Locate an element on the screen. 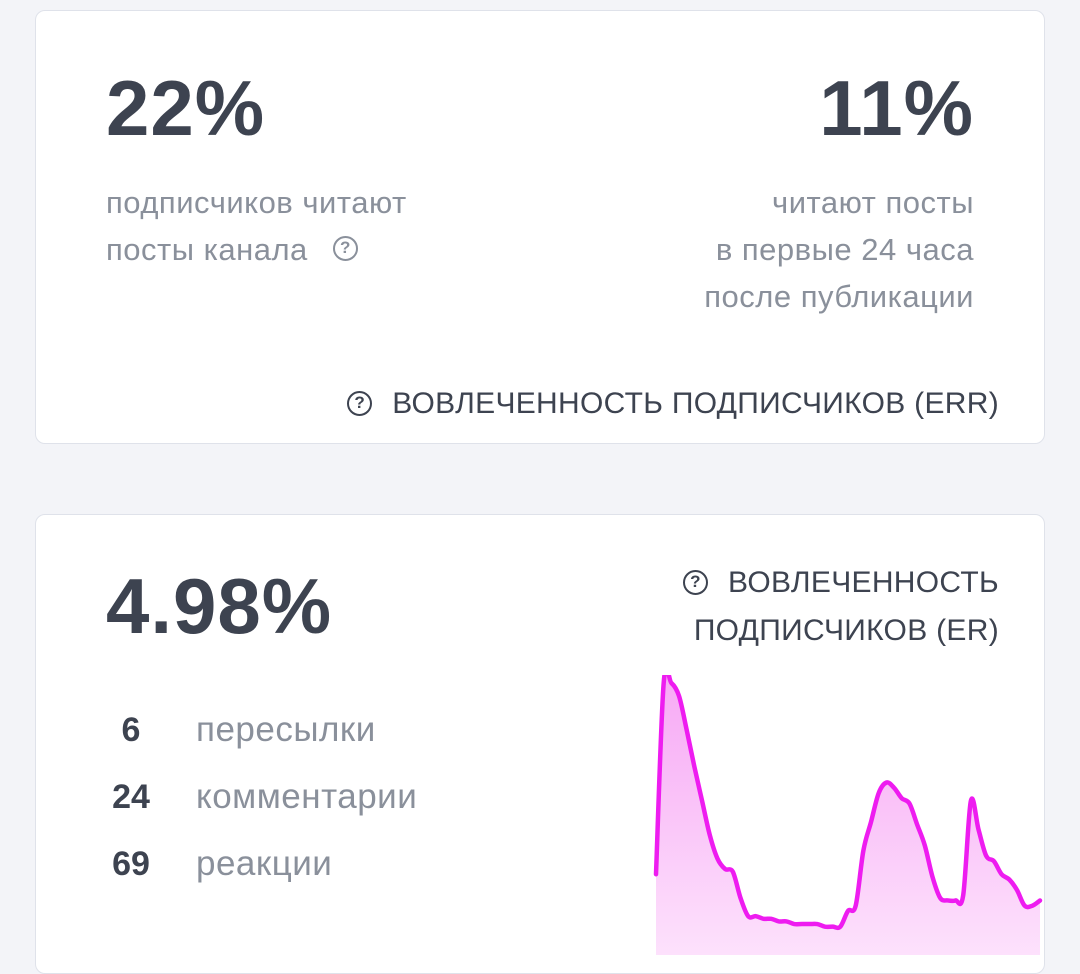 The width and height of the screenshot is (1080, 974). subscribers-read-line-1: подписчиков читают is located at coordinates (256, 202).